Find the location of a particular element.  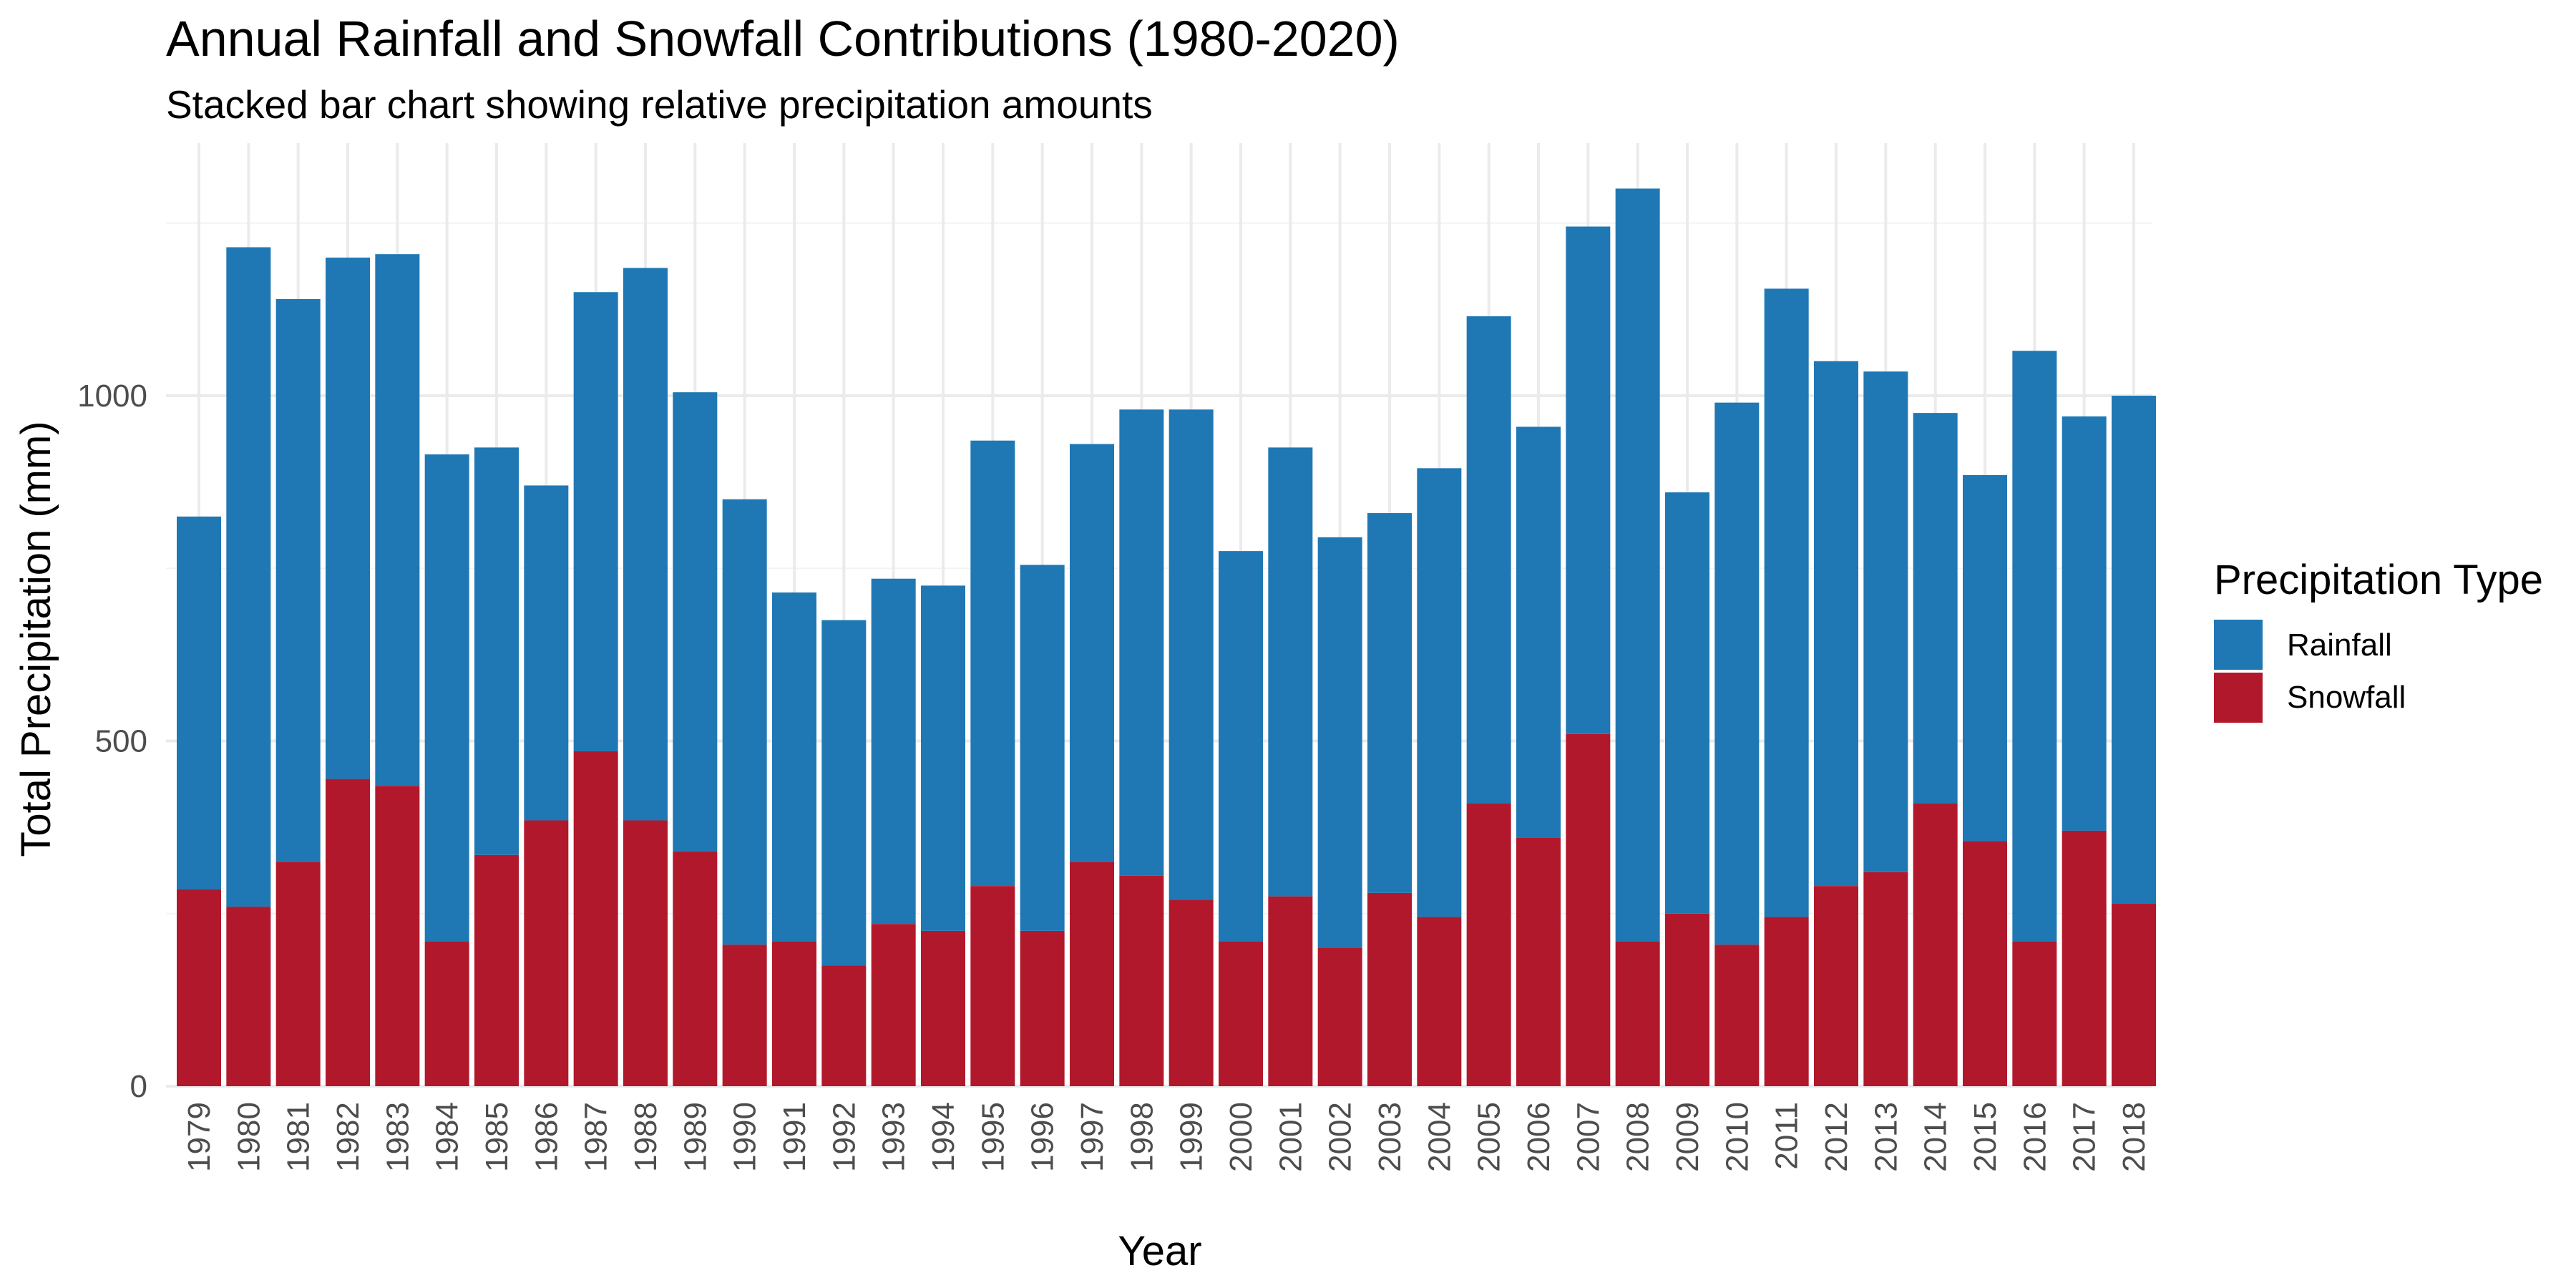

x-tick-label: 1992 is located at coordinates (844, 1137).